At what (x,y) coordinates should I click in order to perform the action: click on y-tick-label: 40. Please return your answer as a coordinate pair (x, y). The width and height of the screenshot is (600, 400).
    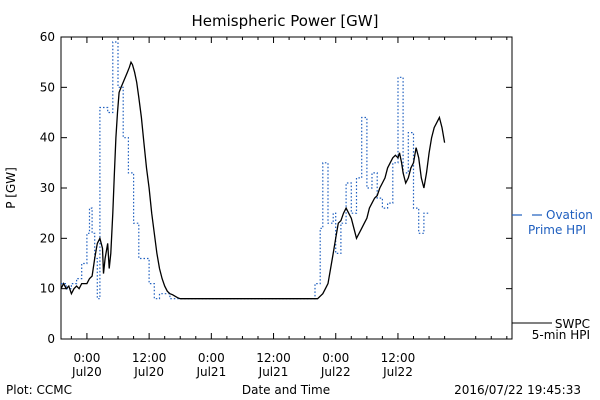
    Looking at the image, I should click on (47, 138).